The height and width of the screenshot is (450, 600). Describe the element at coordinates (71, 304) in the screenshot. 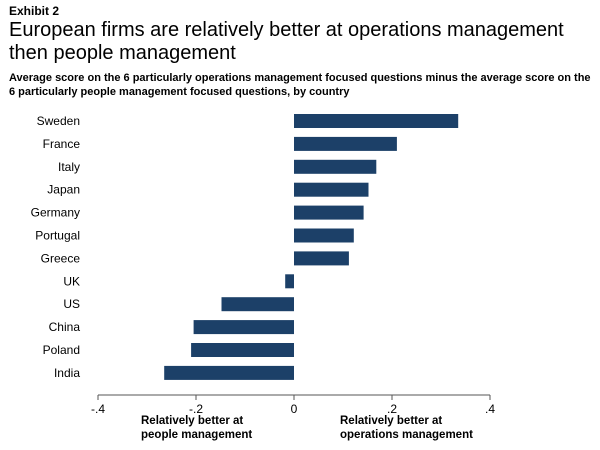

I see `category-label-us: US` at that location.